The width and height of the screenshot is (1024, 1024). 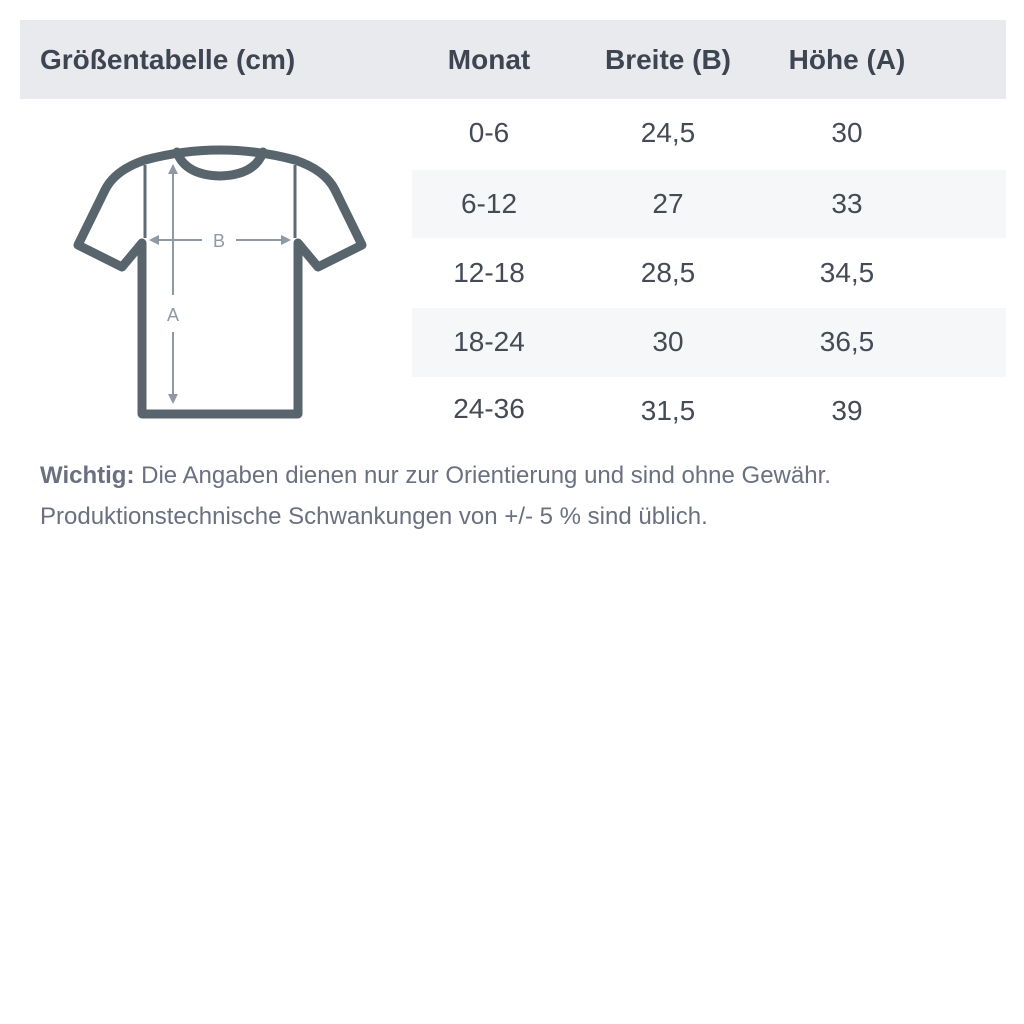 What do you see at coordinates (847, 132) in the screenshot?
I see `cell-height: 30` at bounding box center [847, 132].